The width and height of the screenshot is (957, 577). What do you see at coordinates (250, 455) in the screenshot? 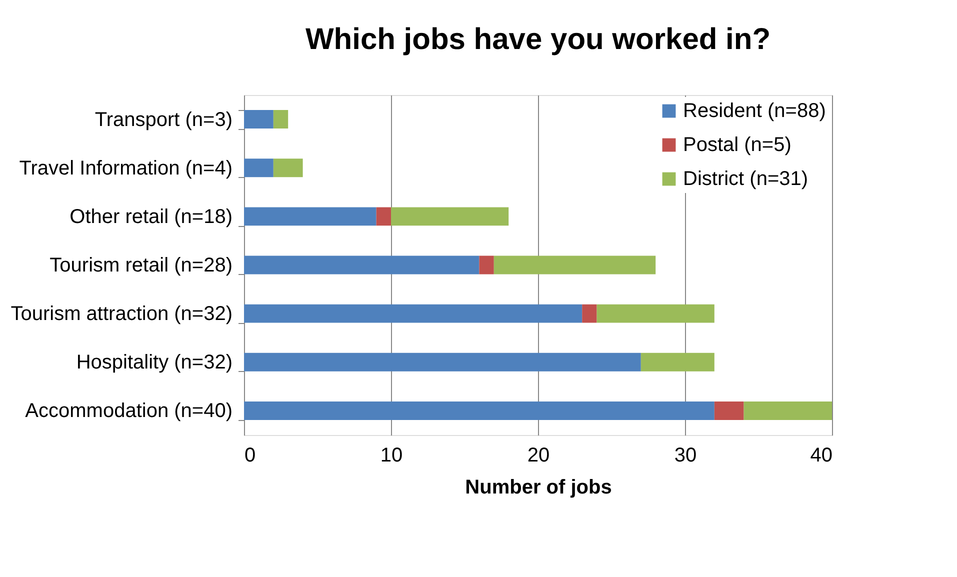
I see `x-tick-label: 0` at bounding box center [250, 455].